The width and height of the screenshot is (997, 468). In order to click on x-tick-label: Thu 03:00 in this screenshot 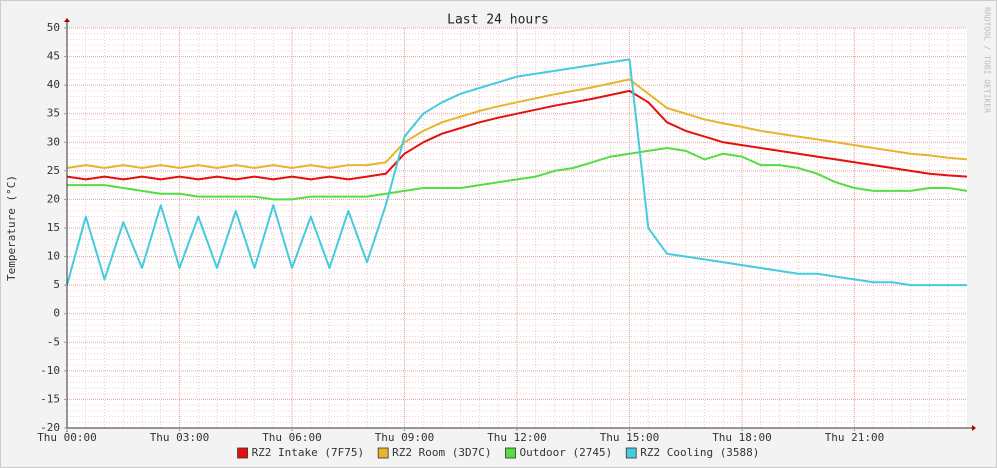, I will do `click(180, 437)`.